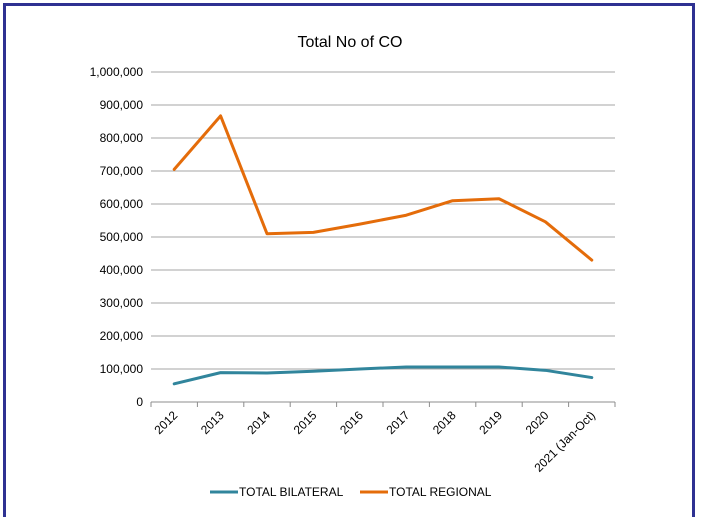  I want to click on y-tick-label: 500,000, so click(122, 237).